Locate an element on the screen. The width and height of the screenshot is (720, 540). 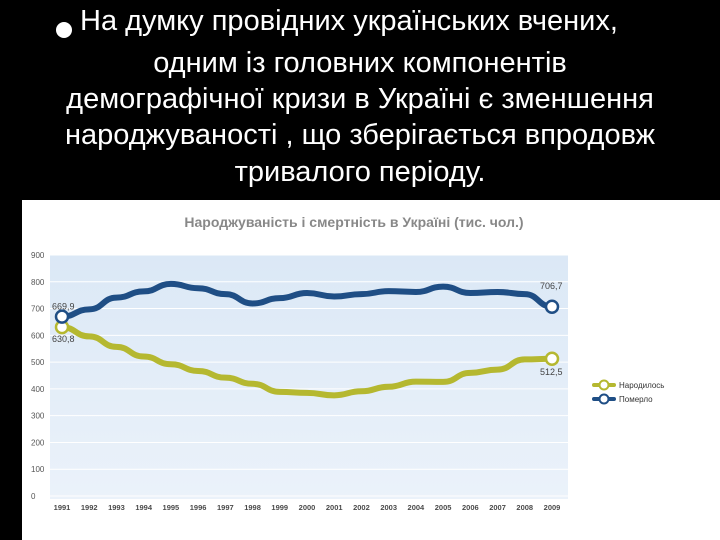
y-axis-ticks: 900 800 700 600 500 400 300 200 100 0 is located at coordinates (38, 376).